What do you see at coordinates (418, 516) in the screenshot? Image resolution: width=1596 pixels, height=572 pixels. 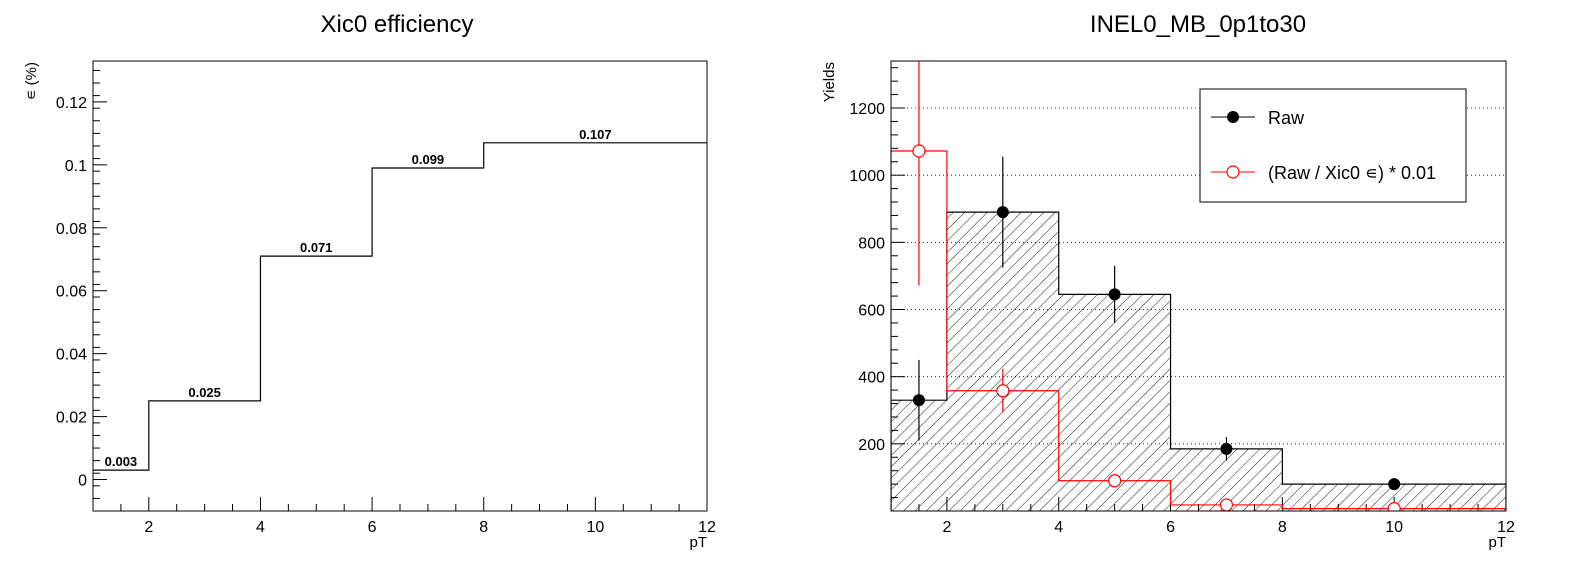 I see `efficiency-x-ticks: 2 4 6 8 10 12` at bounding box center [418, 516].